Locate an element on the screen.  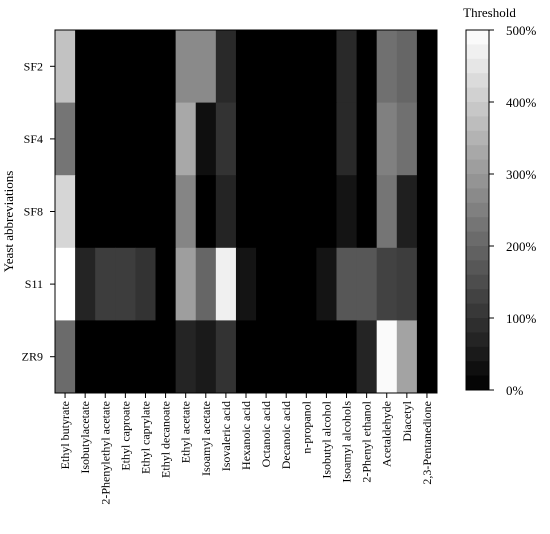
x-tick-label: Isobutyl alcohol is located at coordinates (326, 439).